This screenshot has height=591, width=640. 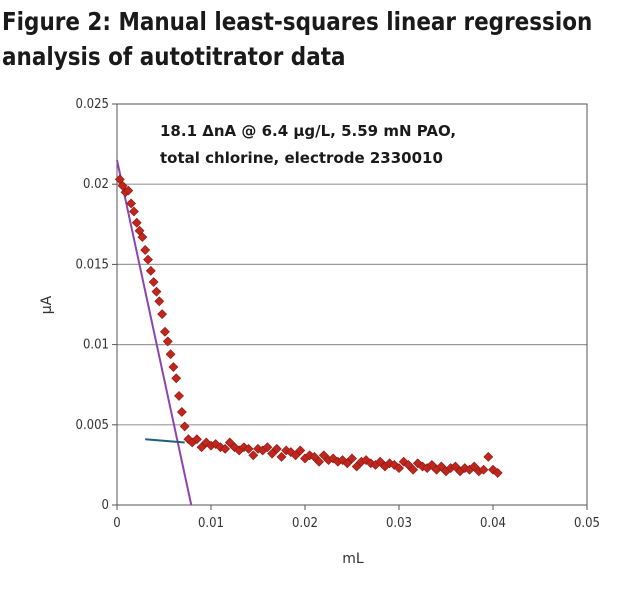 I want to click on y-tick-label-3: 0.015, so click(x=92, y=264).